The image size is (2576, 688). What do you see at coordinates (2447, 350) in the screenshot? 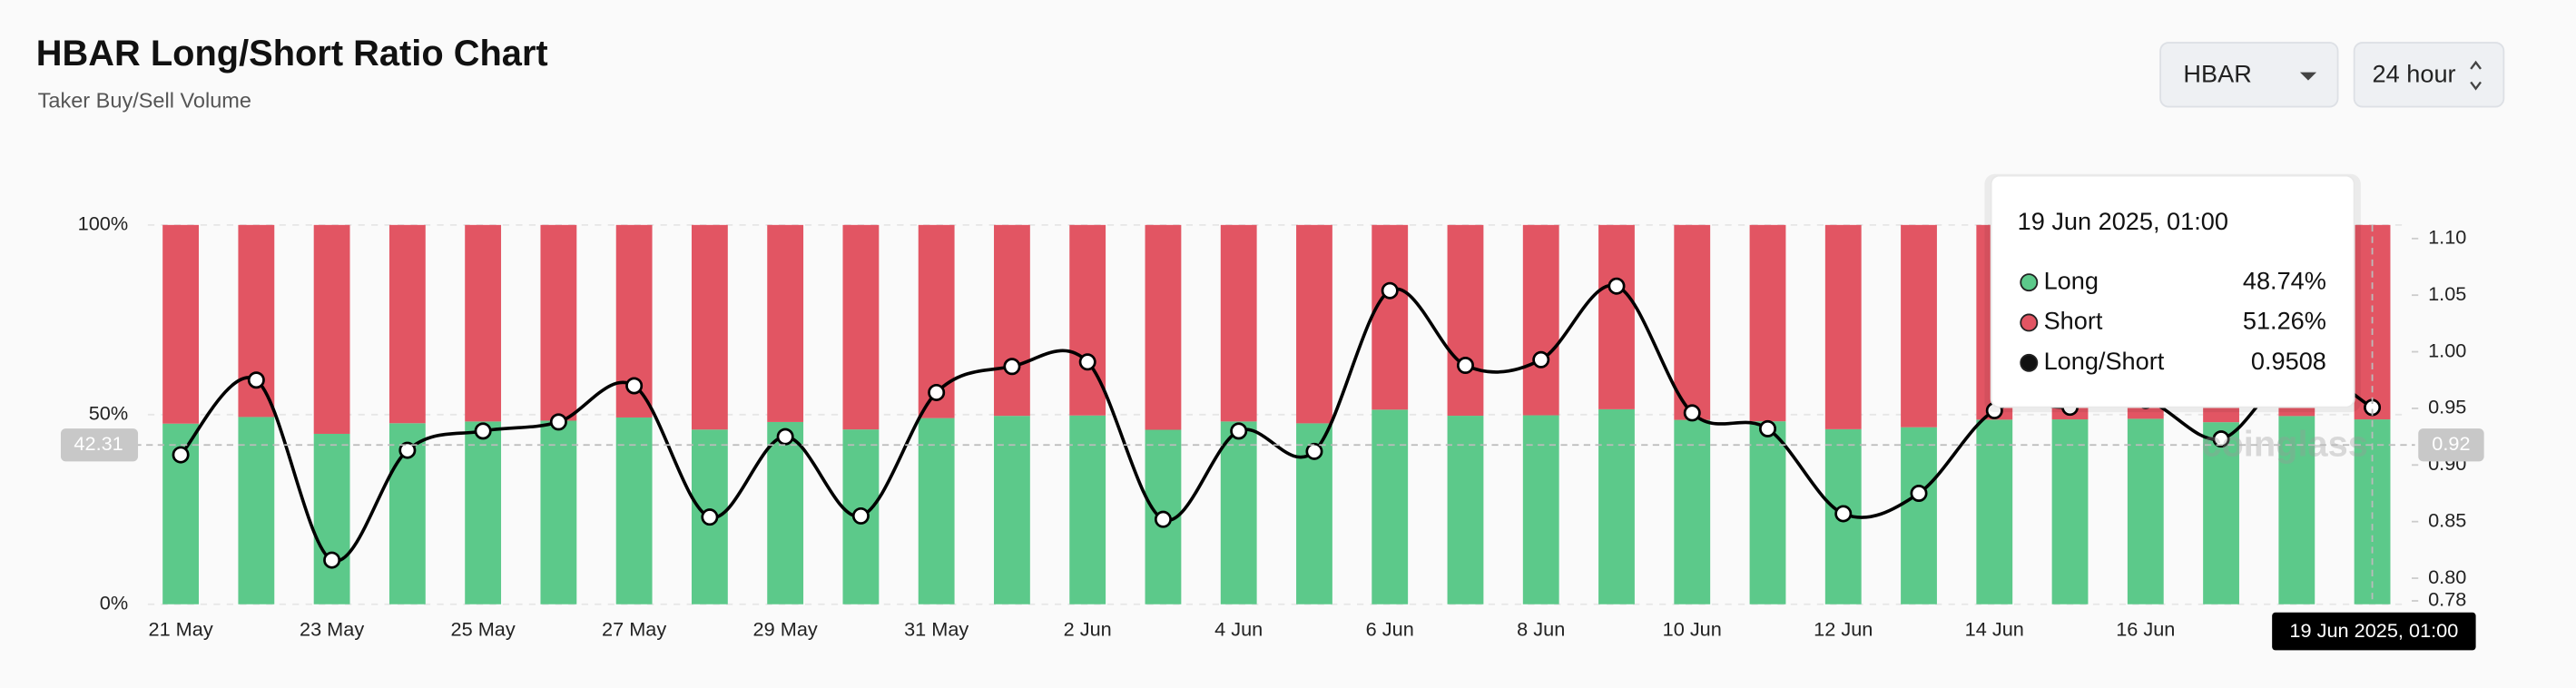
I see `y2-tick-label: 1.00` at bounding box center [2447, 350].